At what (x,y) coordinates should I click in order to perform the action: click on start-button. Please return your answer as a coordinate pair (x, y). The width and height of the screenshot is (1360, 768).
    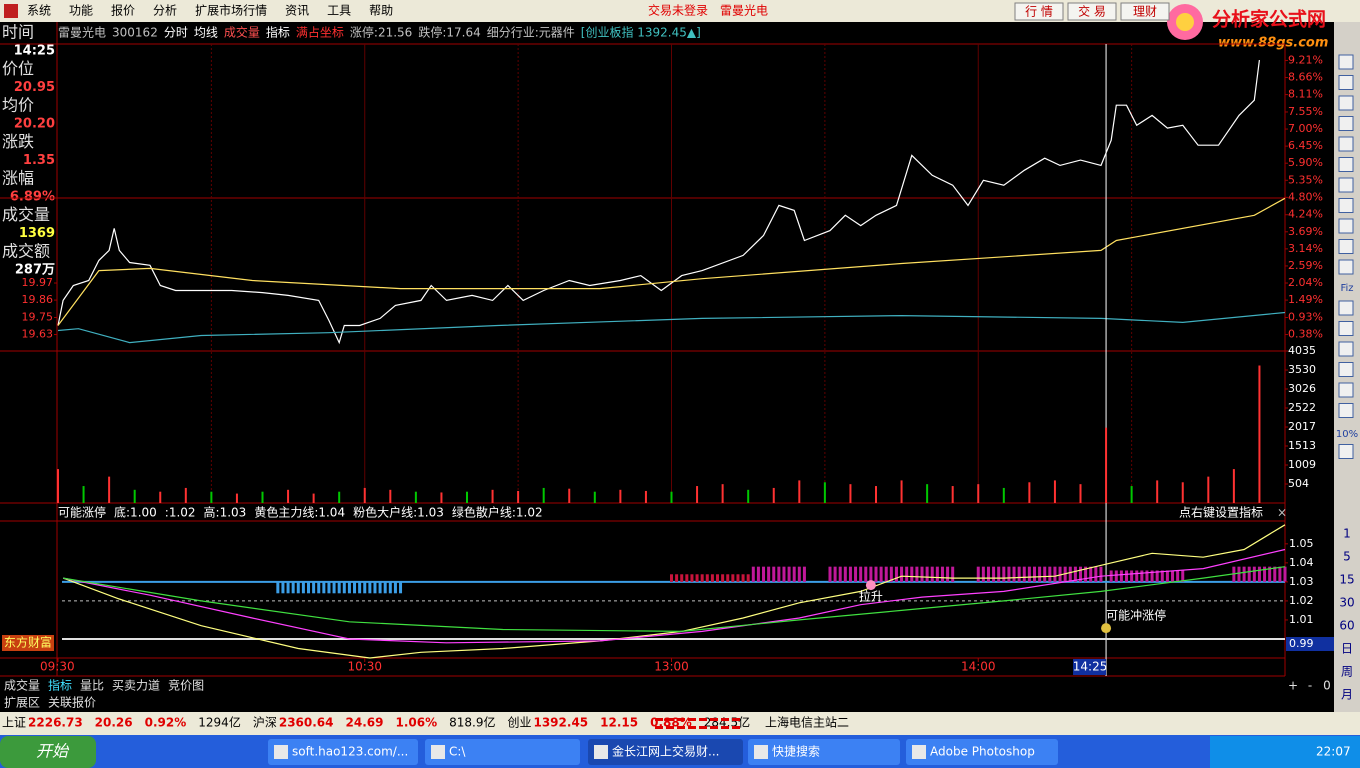
    Looking at the image, I should click on (48, 752).